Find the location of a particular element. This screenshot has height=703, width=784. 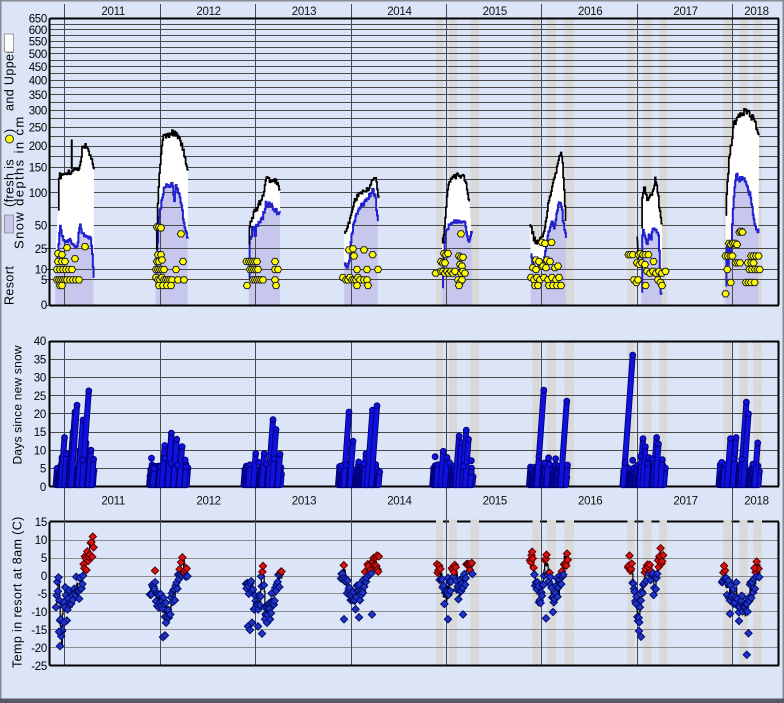

svg-text: 150 is located at coordinates (38, 169).